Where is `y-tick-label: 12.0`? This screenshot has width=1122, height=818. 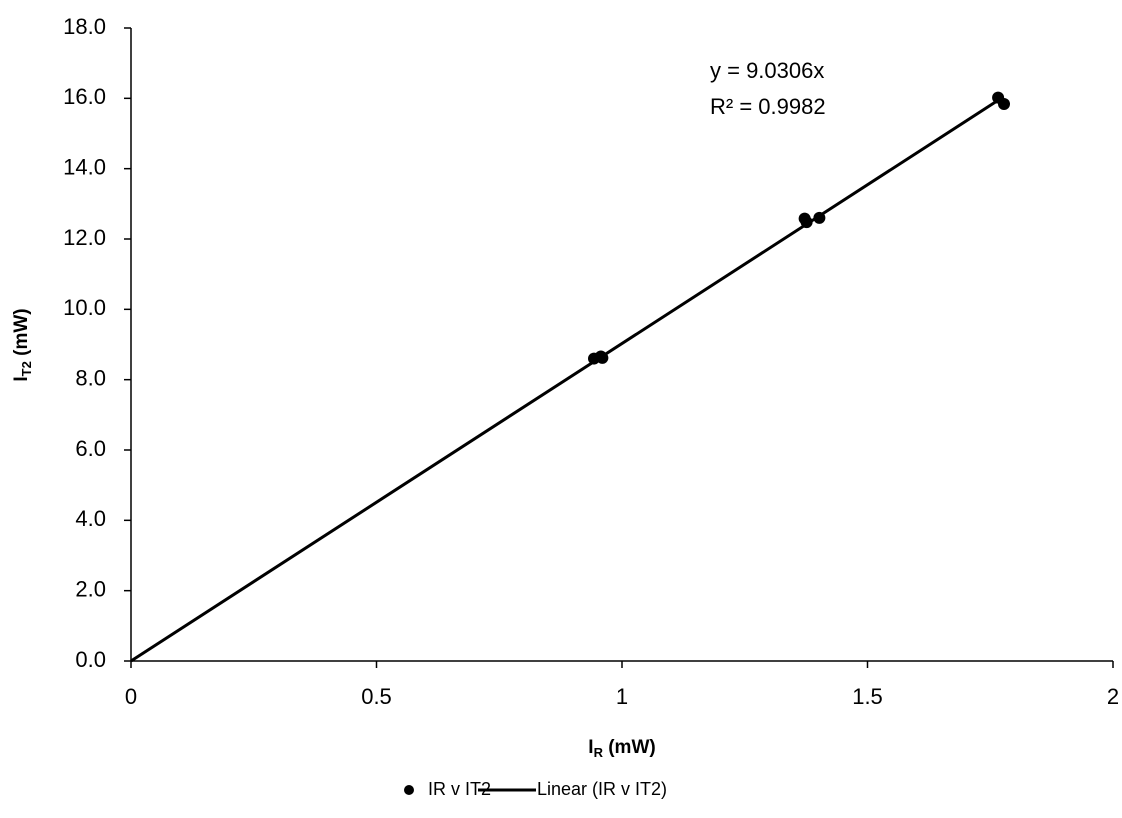
y-tick-label: 12.0 is located at coordinates (84, 237).